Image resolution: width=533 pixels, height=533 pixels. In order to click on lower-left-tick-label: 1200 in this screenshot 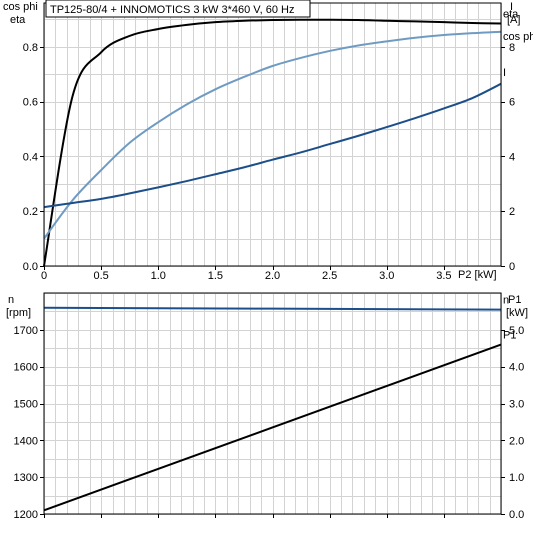, I will do `click(26, 515)`.